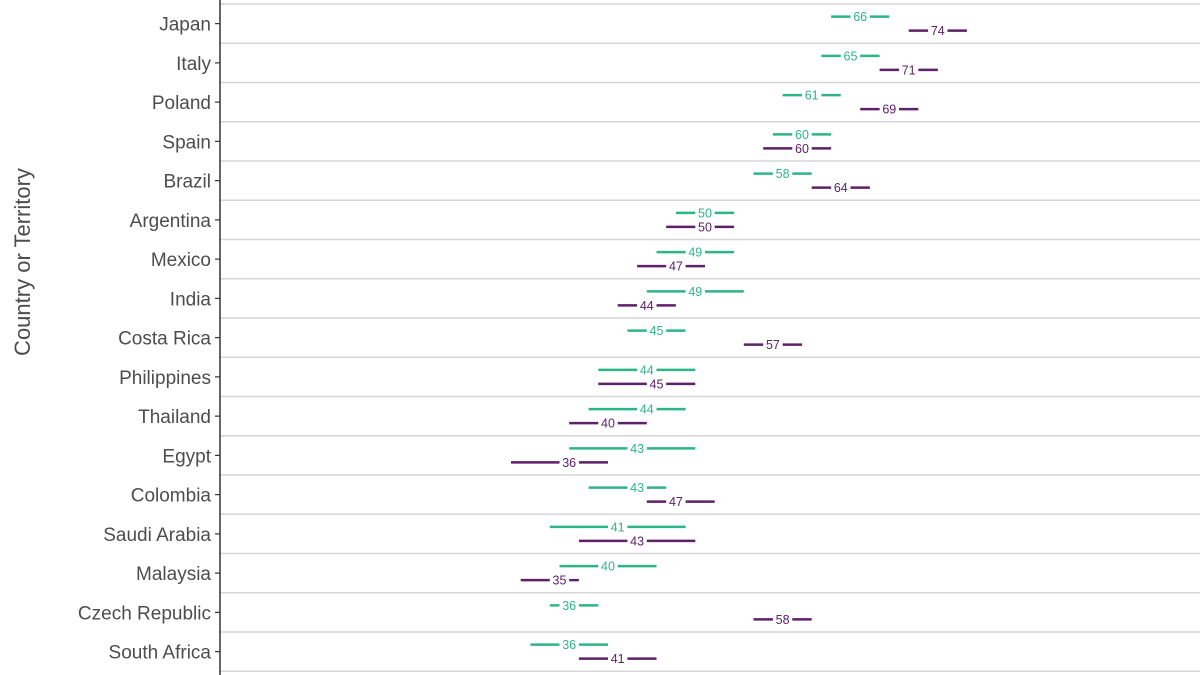 The width and height of the screenshot is (1200, 675). What do you see at coordinates (157, 535) in the screenshot?
I see `category-label: Saudi Arabia` at bounding box center [157, 535].